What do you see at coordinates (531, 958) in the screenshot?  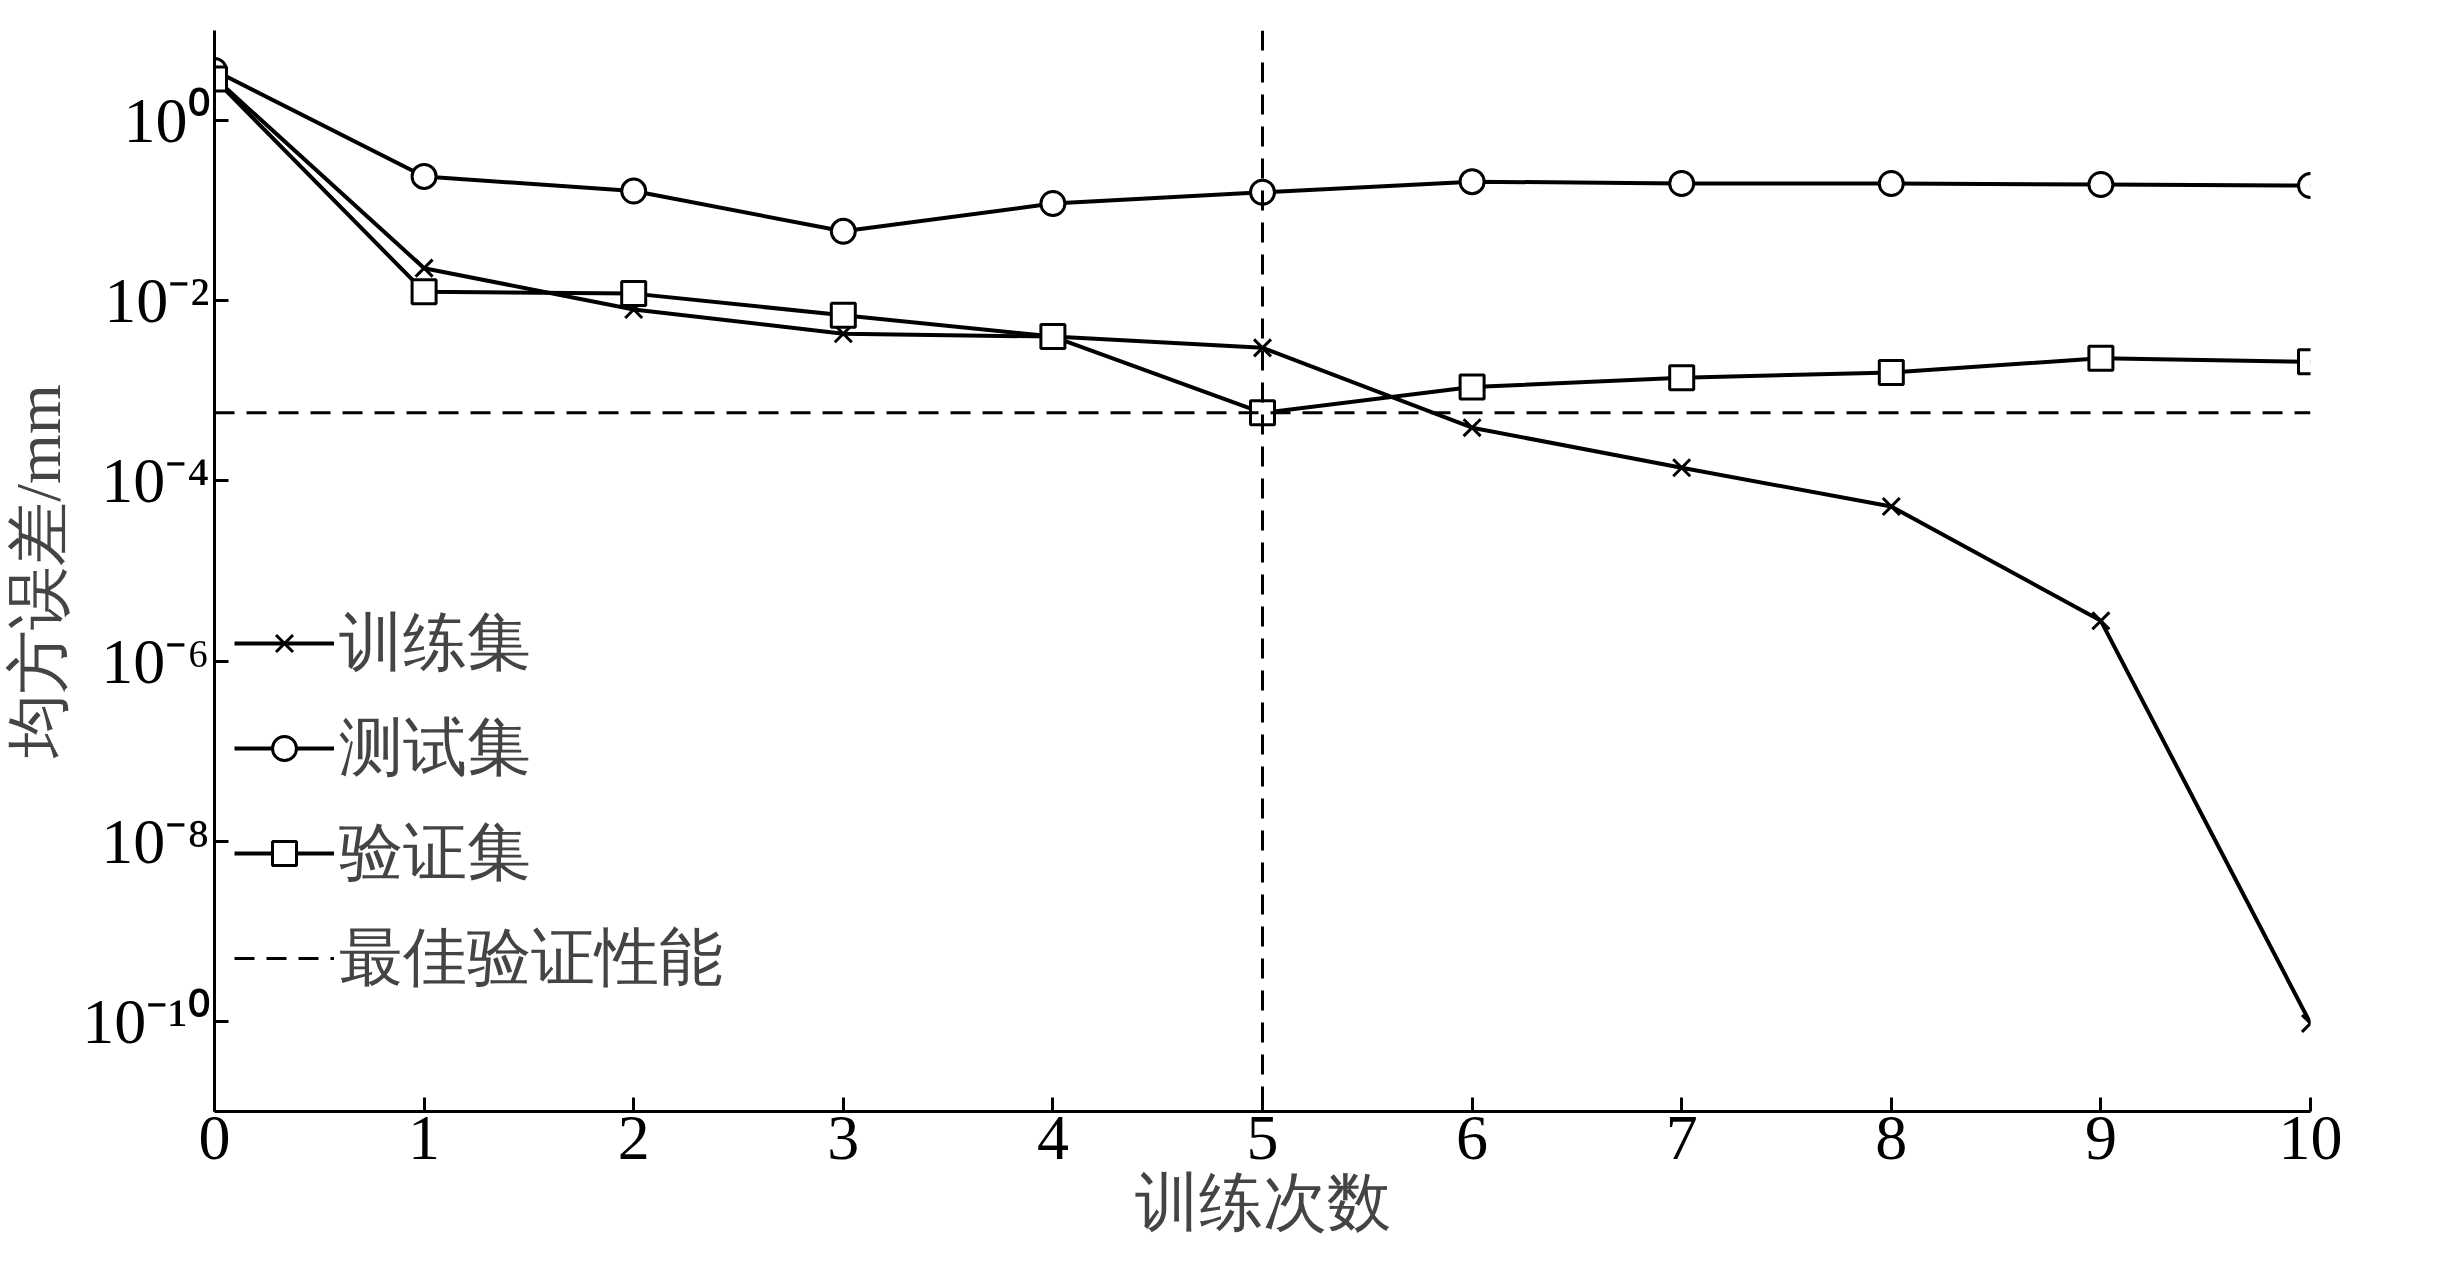 I see `legend-label: 最佳验证性能` at bounding box center [531, 958].